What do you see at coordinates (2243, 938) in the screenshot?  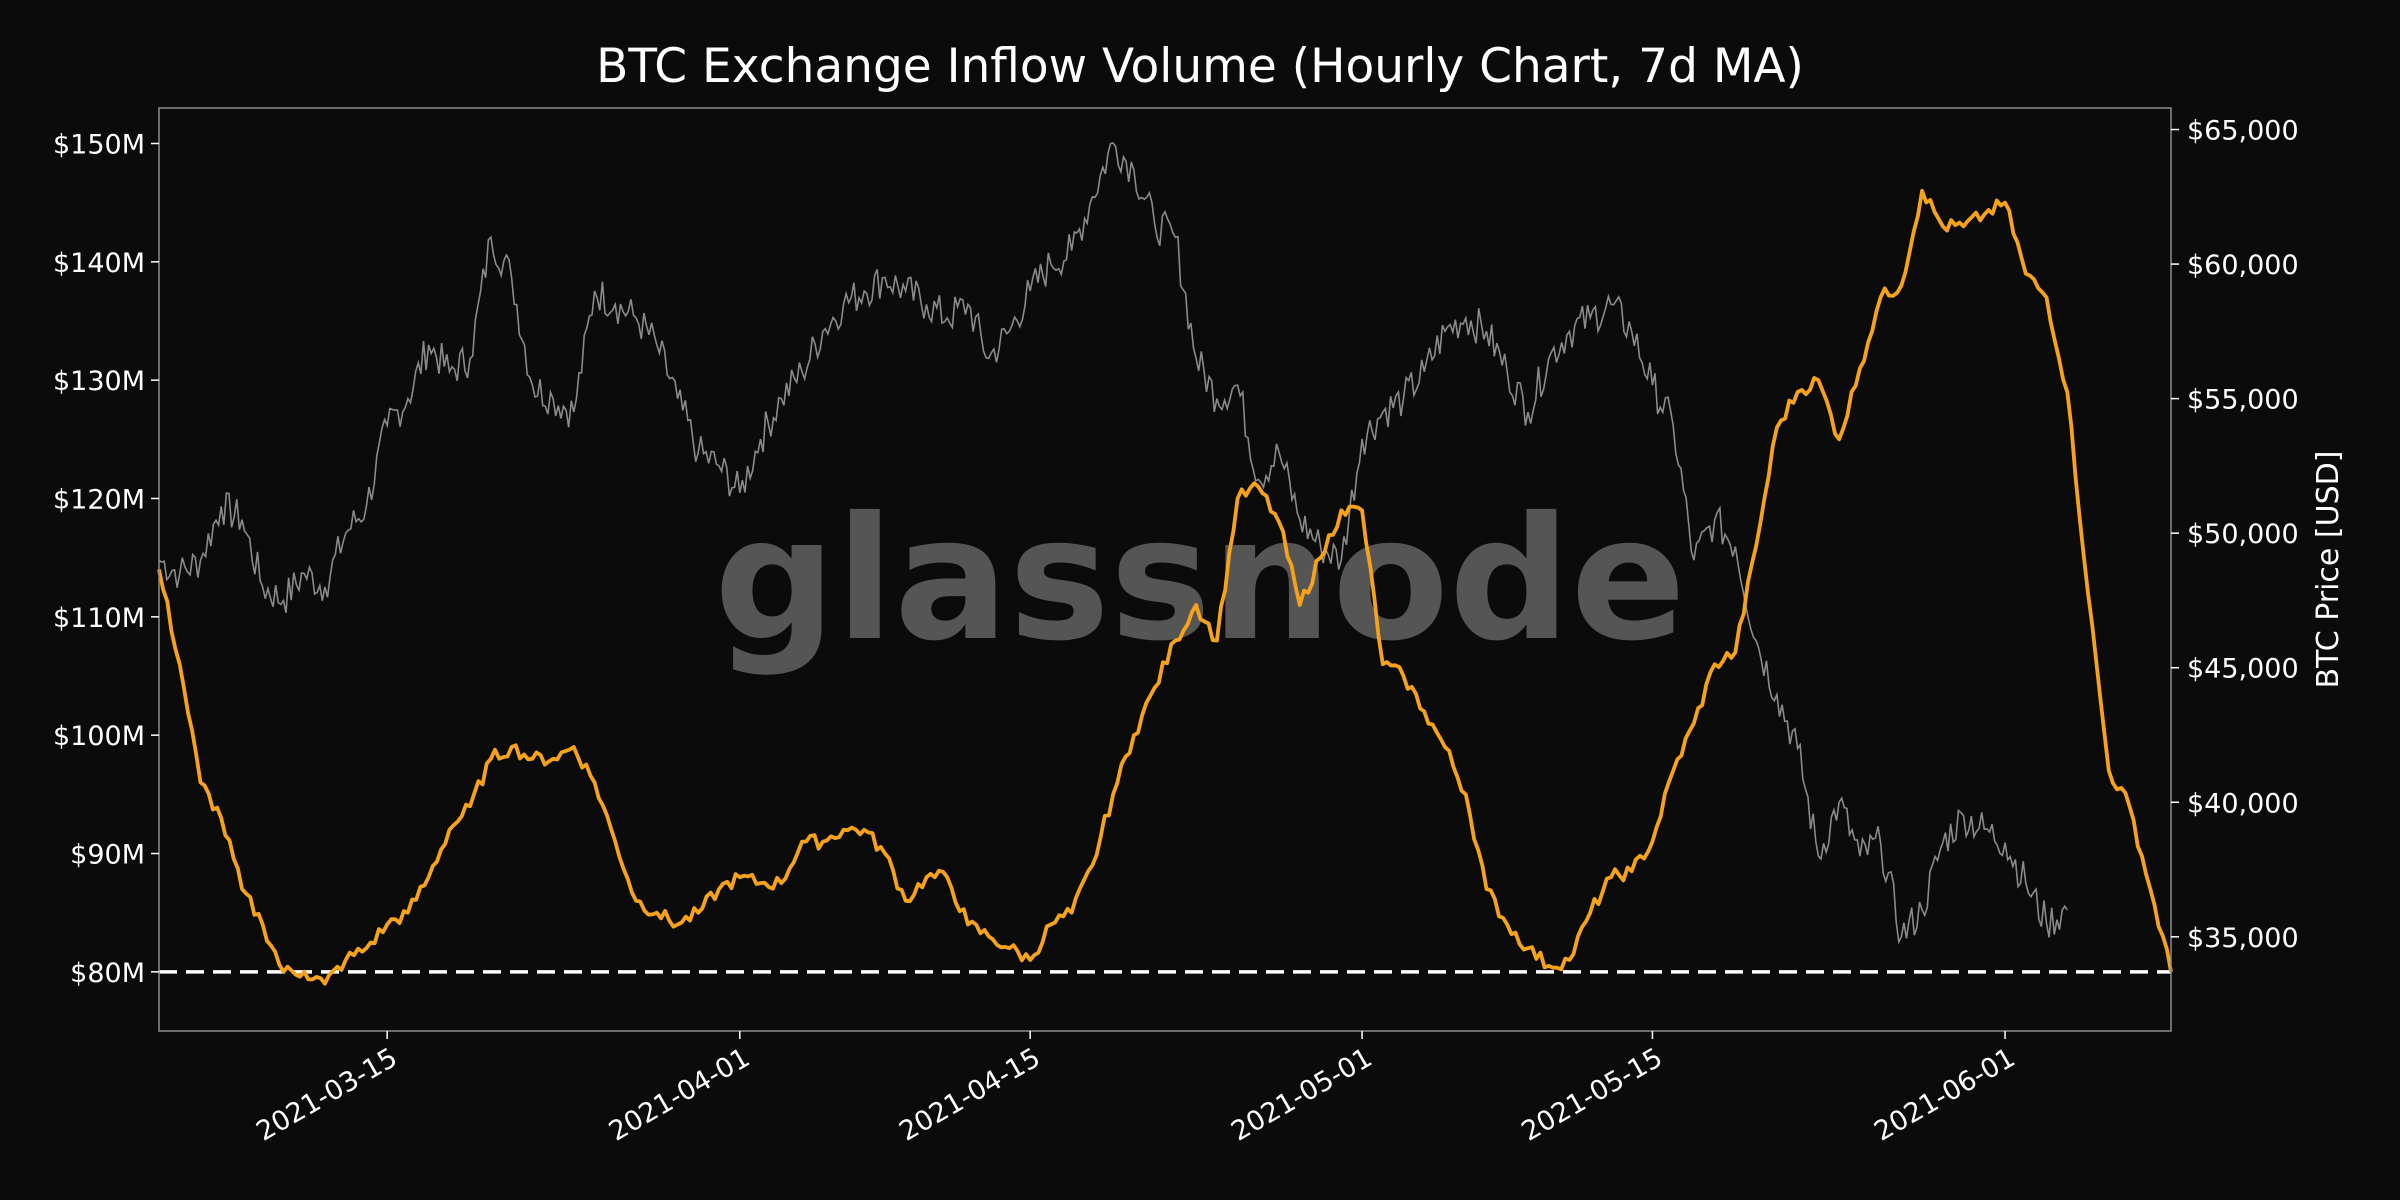 I see `right-tick-label: $35,000` at bounding box center [2243, 938].